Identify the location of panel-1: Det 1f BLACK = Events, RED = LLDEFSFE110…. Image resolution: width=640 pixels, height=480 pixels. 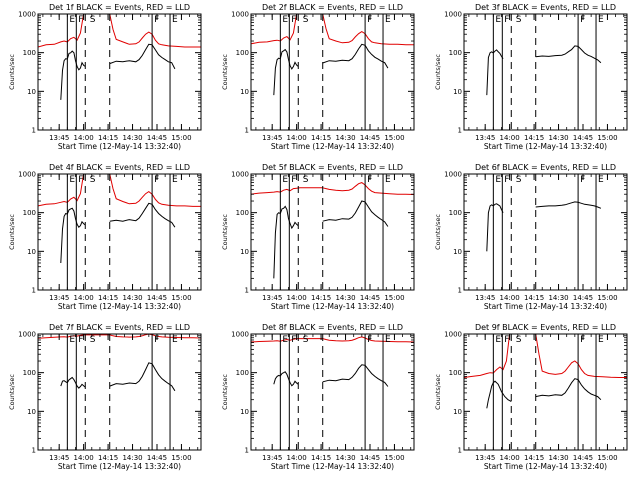
(105, 77).